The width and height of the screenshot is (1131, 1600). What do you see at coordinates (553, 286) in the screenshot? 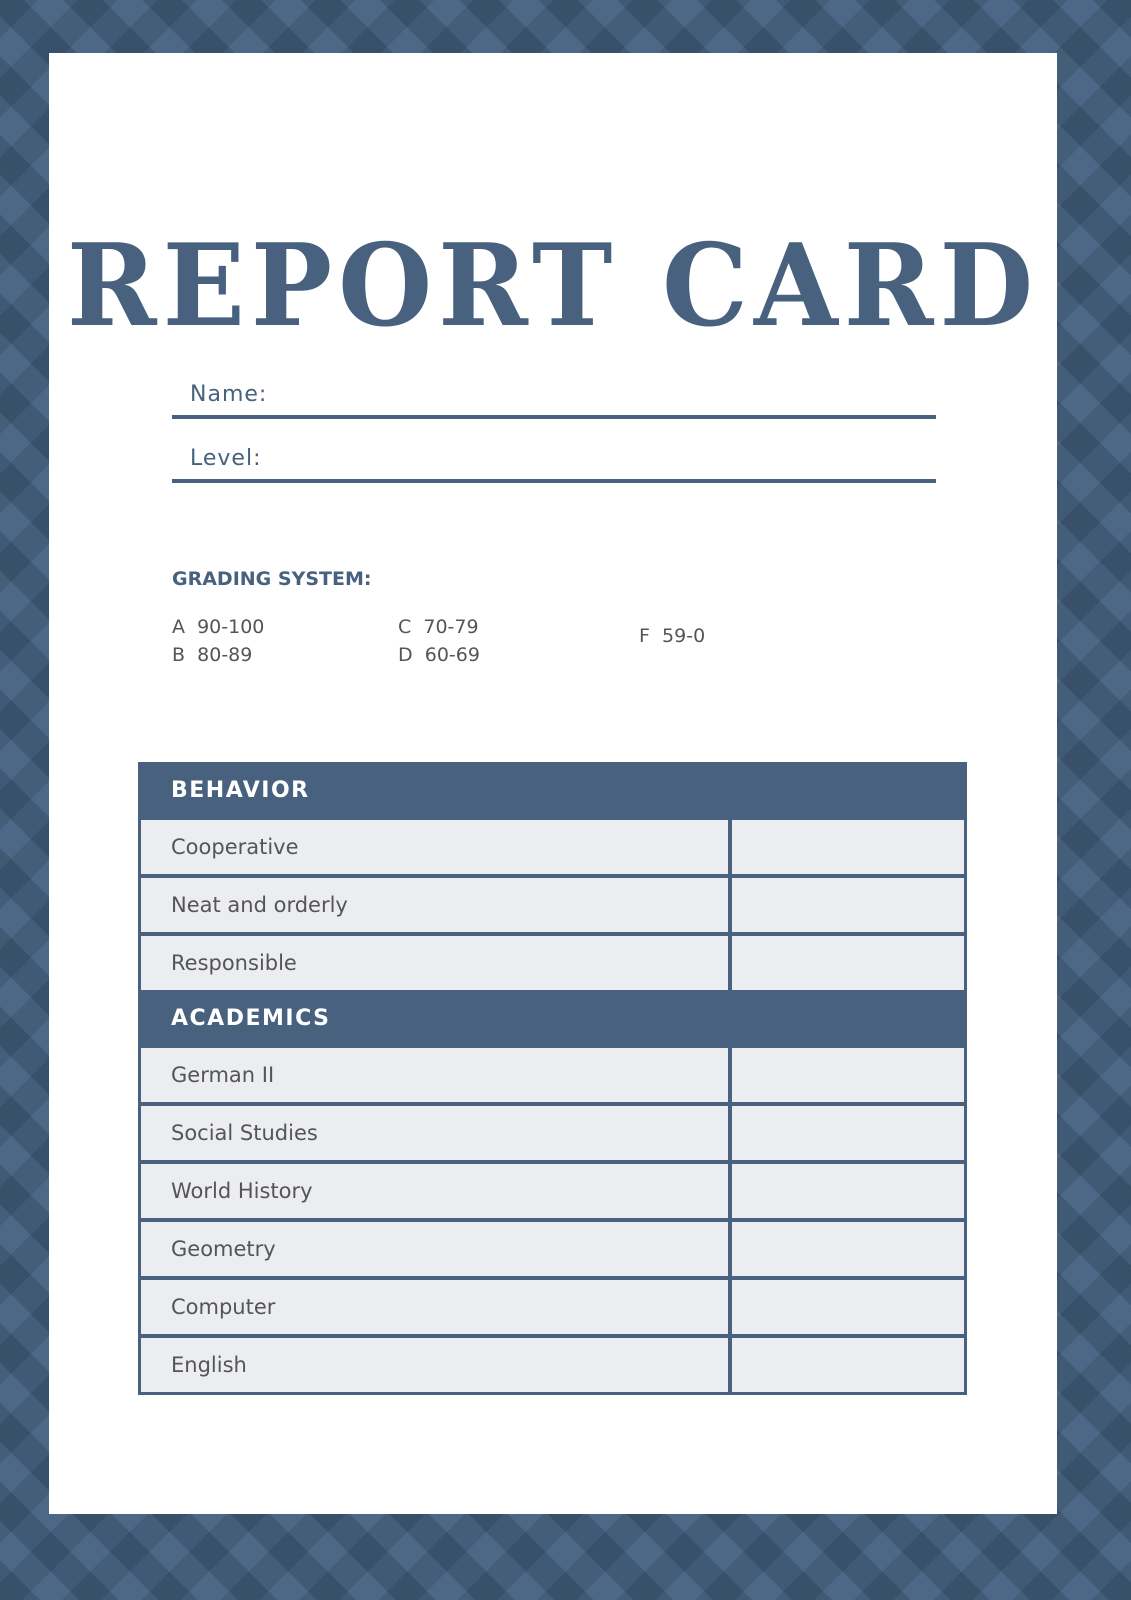
I see `page-title: REPORT CARD` at bounding box center [553, 286].